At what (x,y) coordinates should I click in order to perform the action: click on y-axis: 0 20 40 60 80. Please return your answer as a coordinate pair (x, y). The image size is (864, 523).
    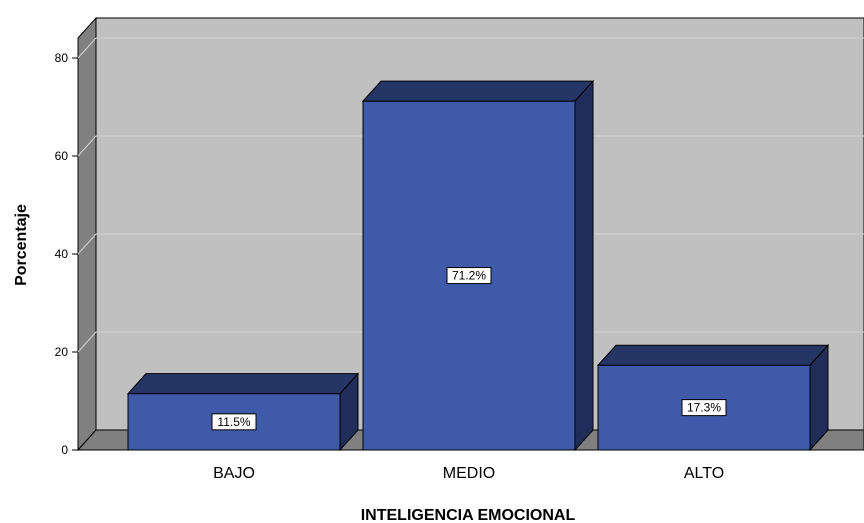
    Looking at the image, I should click on (66, 254).